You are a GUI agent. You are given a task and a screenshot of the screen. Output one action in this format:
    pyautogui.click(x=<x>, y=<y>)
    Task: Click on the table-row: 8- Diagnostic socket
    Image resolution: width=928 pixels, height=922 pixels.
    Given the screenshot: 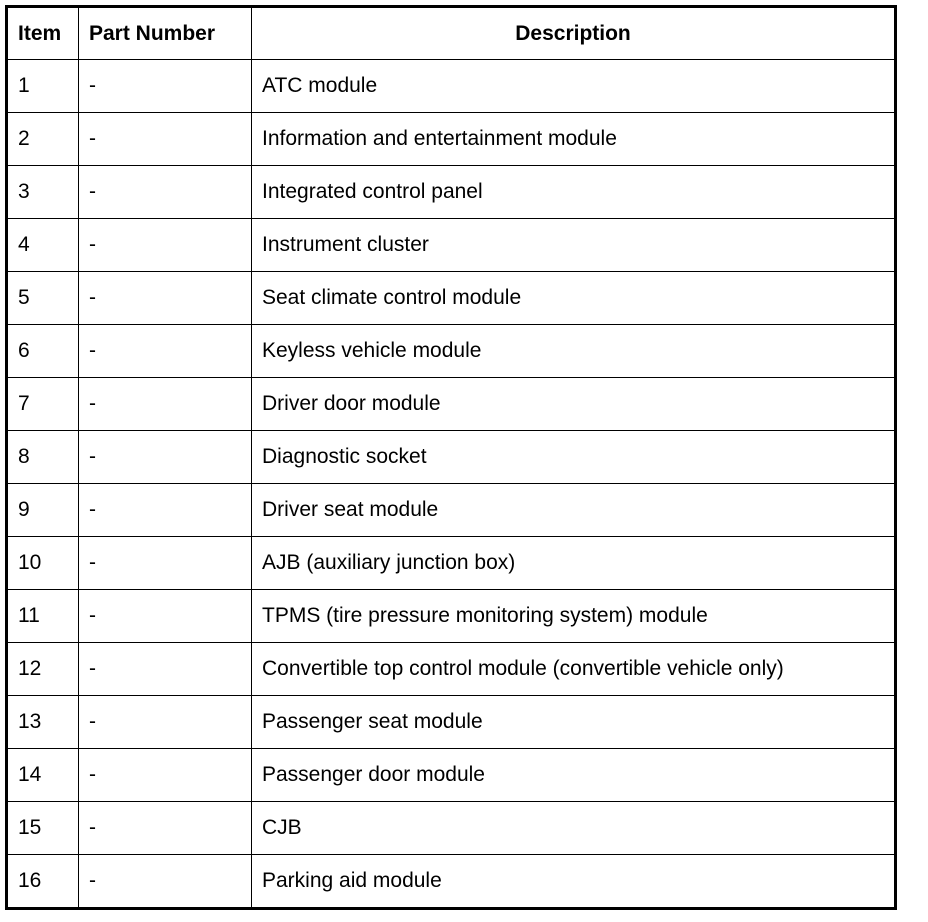 What is the action you would take?
    pyautogui.click(x=451, y=457)
    